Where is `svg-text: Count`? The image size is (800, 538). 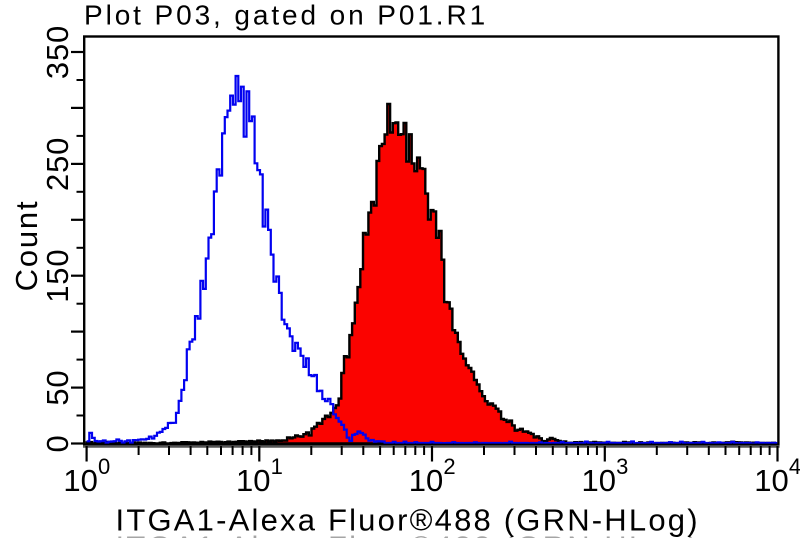 svg-text: Count is located at coordinates (26, 246).